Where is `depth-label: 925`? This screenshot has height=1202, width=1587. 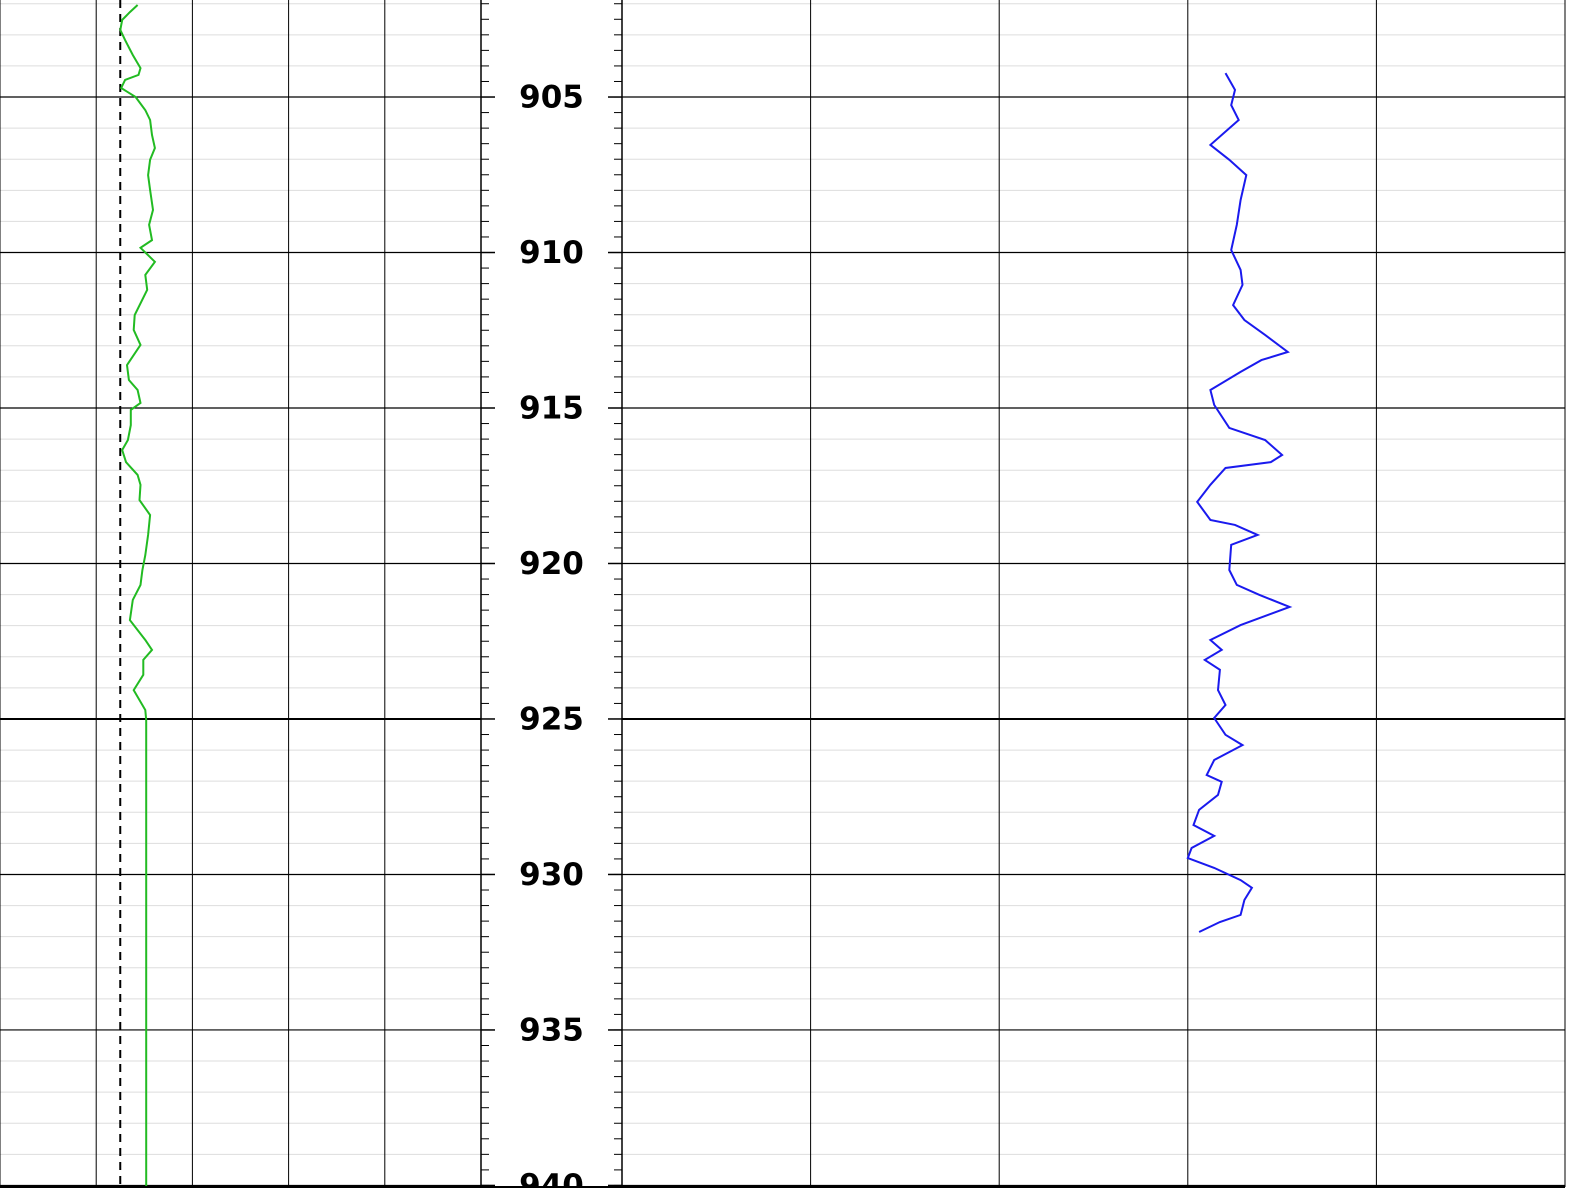
depth-label: 925 is located at coordinates (551, 719).